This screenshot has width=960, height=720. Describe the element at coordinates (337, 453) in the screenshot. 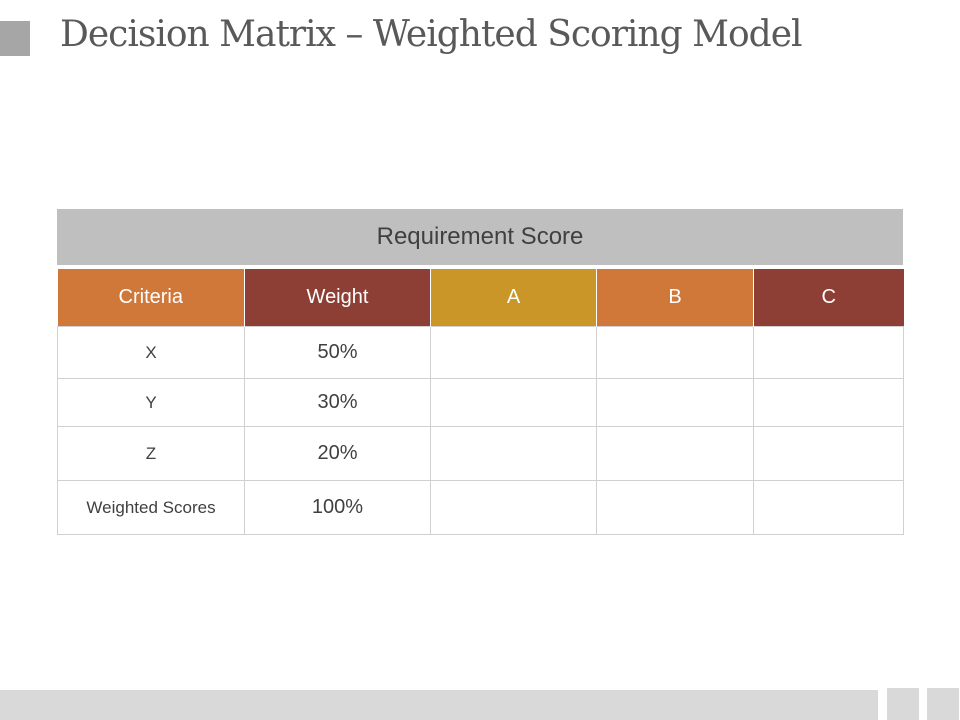

I see `weight-cell: 20%` at that location.